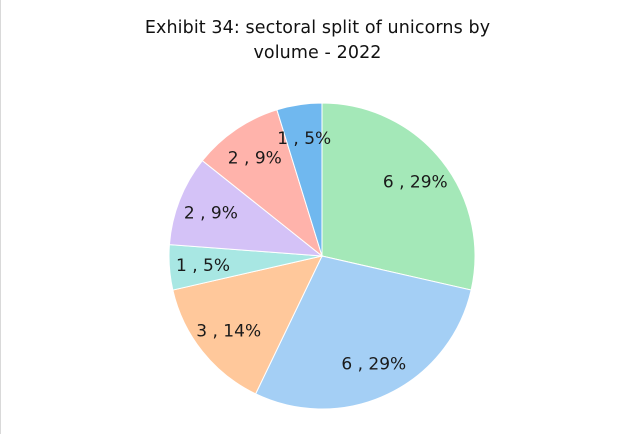 Image resolution: width=633 pixels, height=434 pixels. What do you see at coordinates (304, 139) in the screenshot?
I see `slice-data-label-7: 1 , 5%` at bounding box center [304, 139].